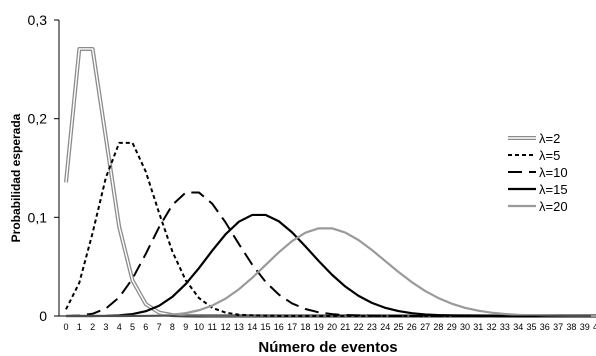  I want to click on x-tick-label: 28, so click(438, 327).